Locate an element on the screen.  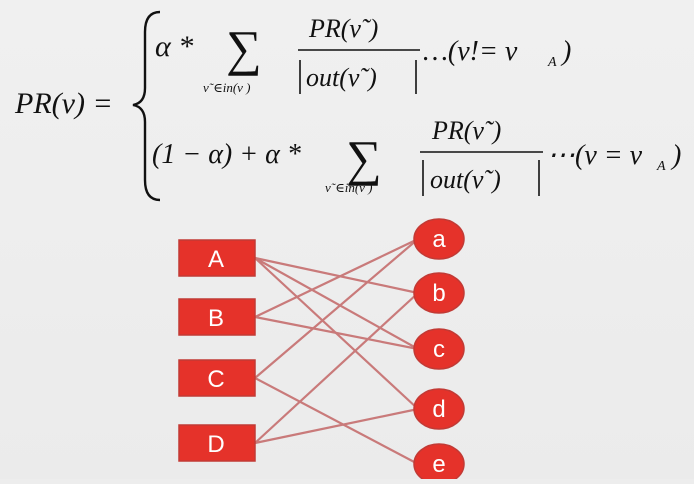
case1-coefficient: α * is located at coordinates (174, 46).